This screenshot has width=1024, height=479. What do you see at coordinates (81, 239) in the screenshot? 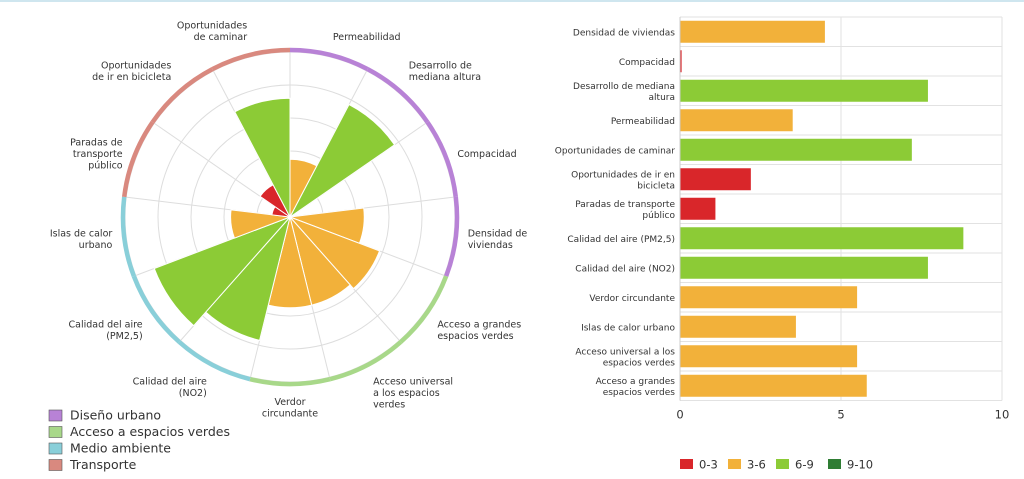
I see `polar-category-label: Islas de calor urbano` at bounding box center [81, 239].